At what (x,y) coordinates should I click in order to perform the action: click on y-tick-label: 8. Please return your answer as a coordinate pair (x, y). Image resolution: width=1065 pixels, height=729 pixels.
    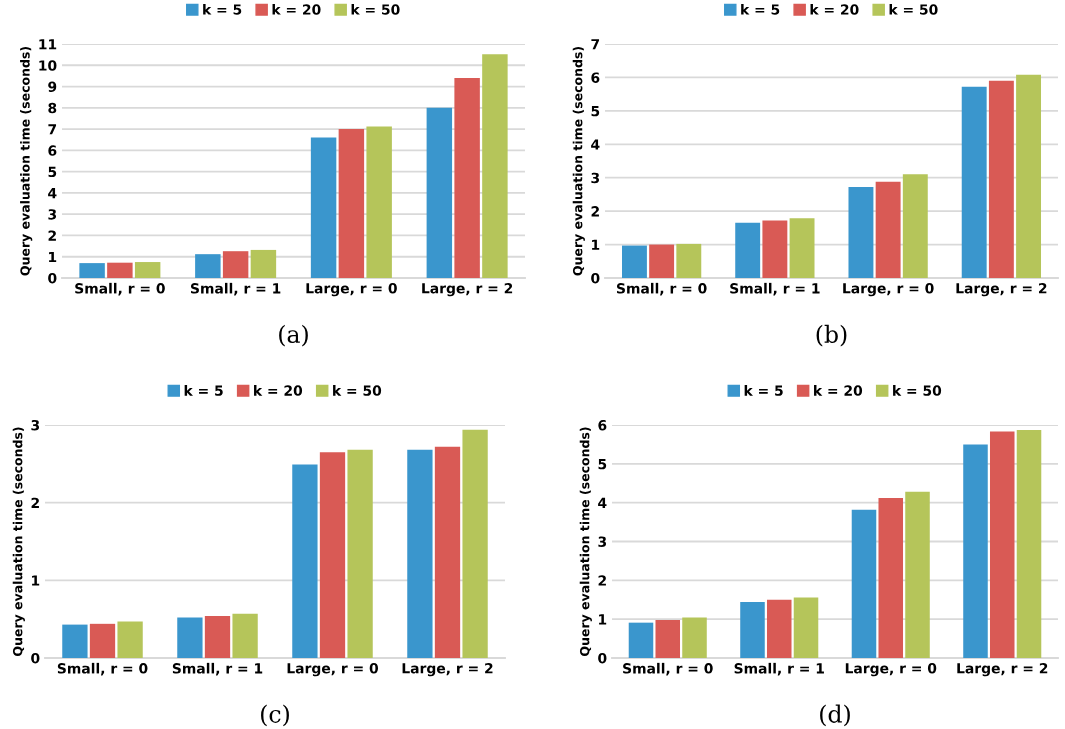
    Looking at the image, I should click on (52, 108).